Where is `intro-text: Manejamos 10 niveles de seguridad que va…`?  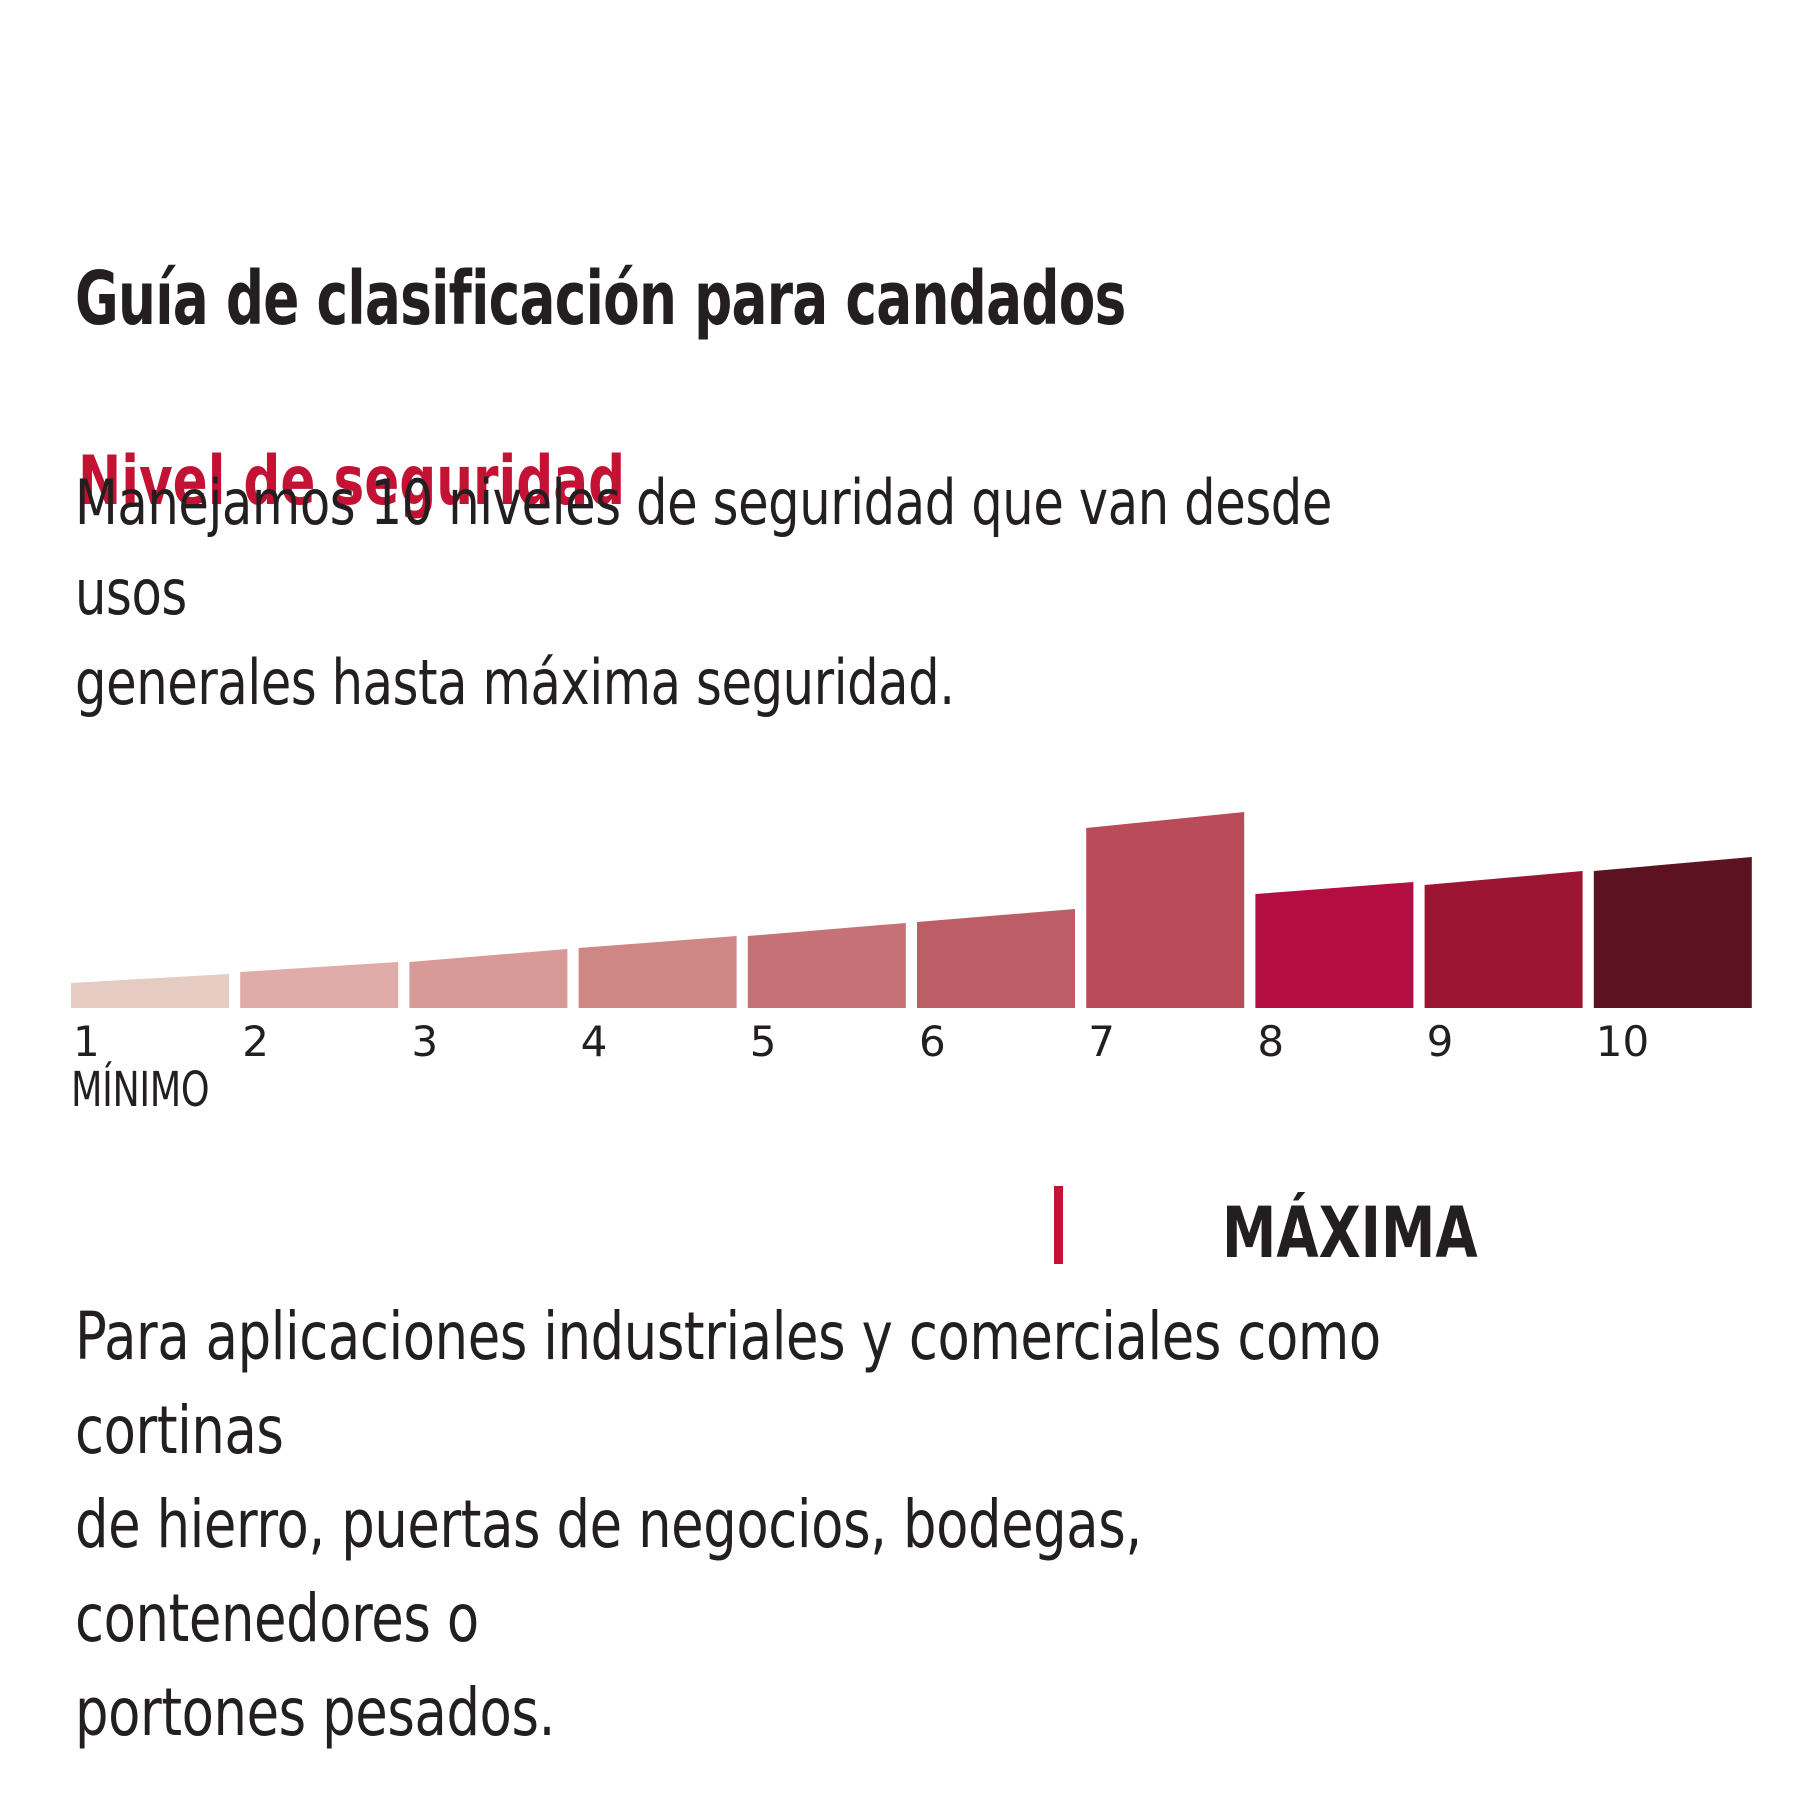 intro-text: Manejamos 10 niveles de seguridad que va… is located at coordinates (703, 592).